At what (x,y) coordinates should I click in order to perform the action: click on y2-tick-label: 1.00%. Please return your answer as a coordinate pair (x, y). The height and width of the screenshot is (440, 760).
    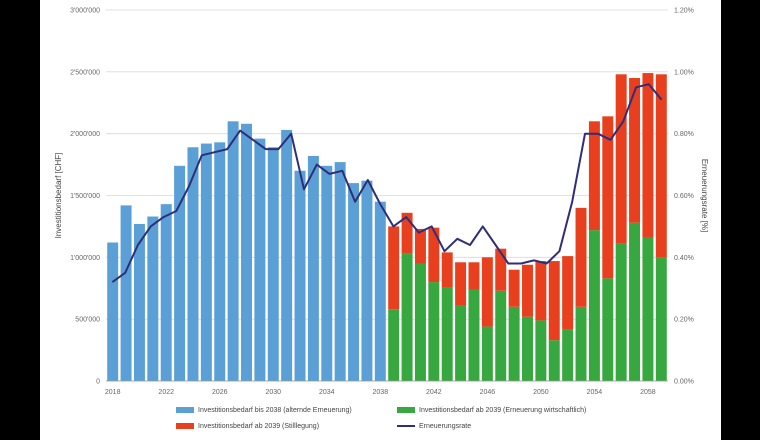
    Looking at the image, I should click on (684, 72).